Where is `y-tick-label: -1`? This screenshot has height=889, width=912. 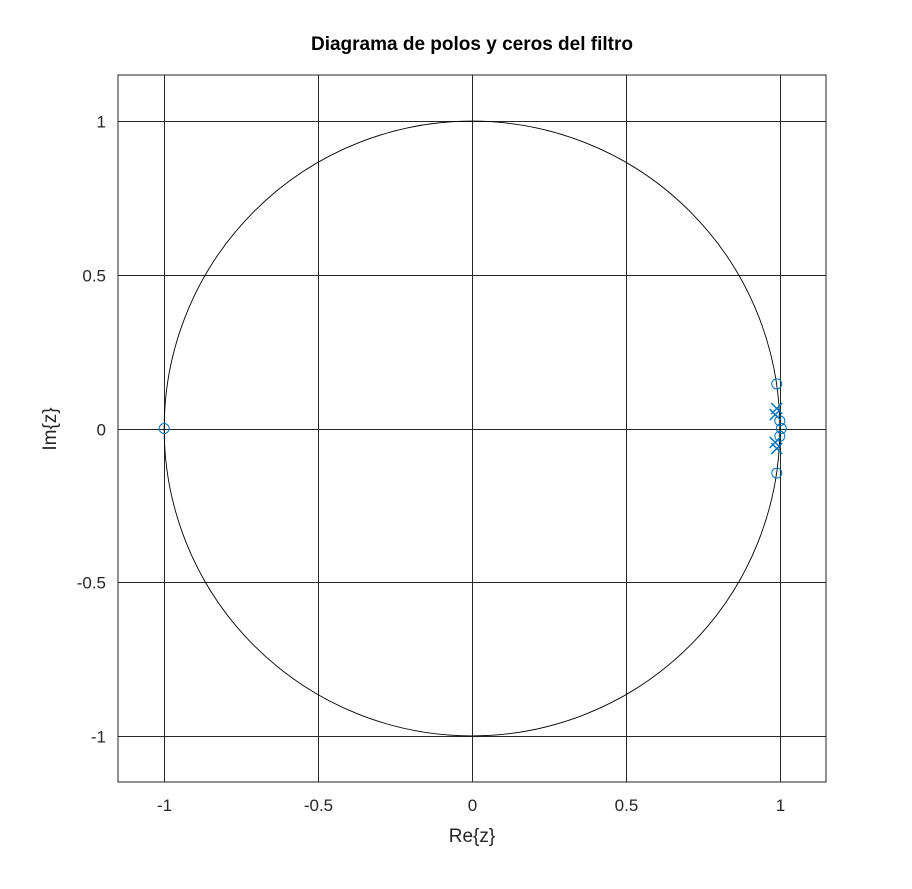
y-tick-label: -1 is located at coordinates (98, 737).